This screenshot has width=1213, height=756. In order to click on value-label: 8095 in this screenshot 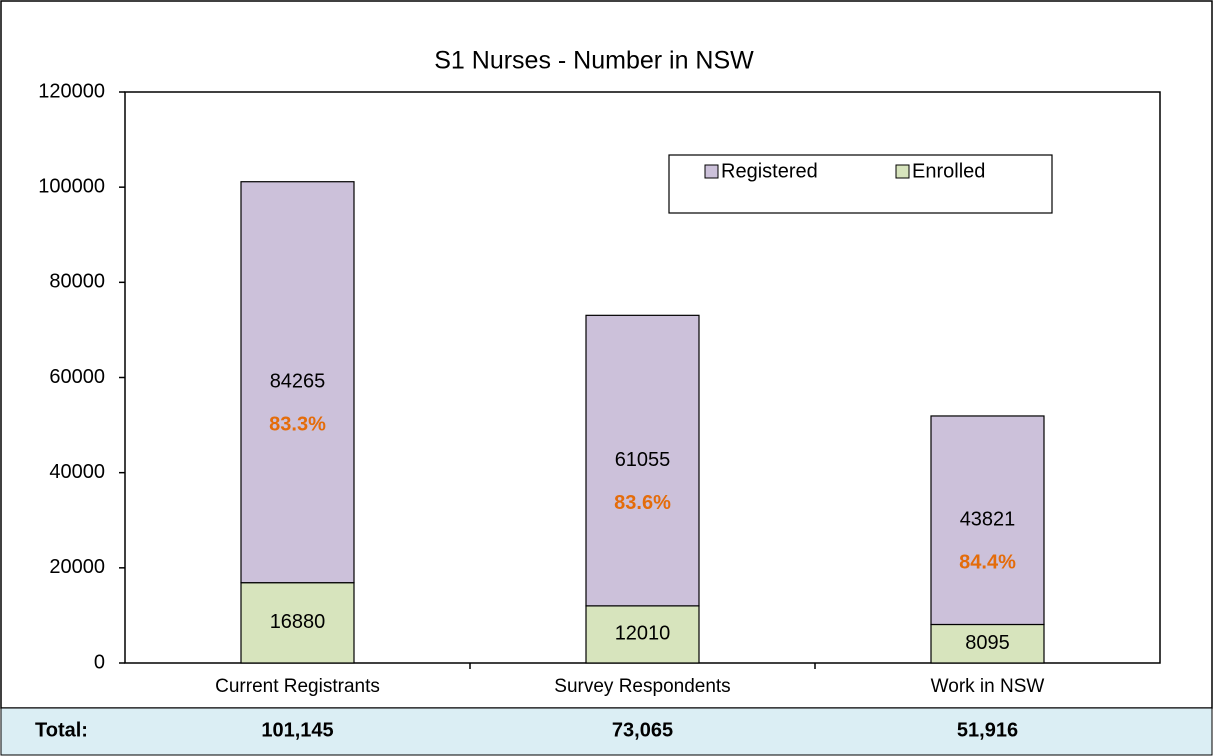, I will do `click(987, 643)`.